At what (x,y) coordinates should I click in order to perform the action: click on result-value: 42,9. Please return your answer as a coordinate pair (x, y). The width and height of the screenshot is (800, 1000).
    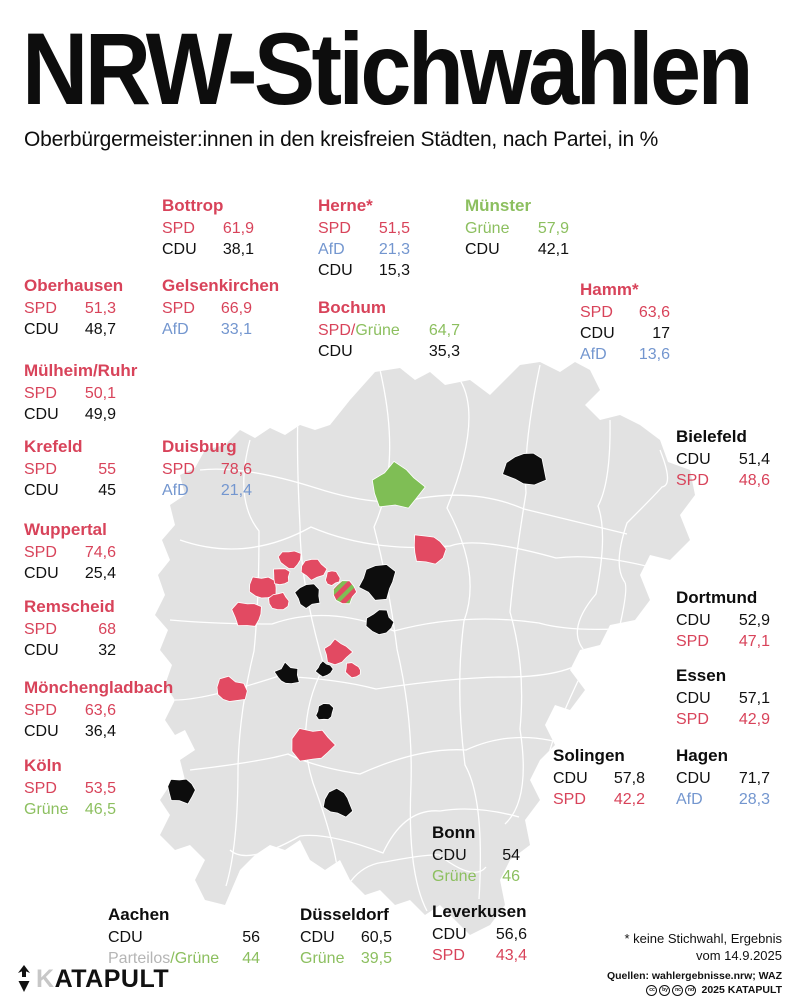
    Looking at the image, I should click on (754, 719).